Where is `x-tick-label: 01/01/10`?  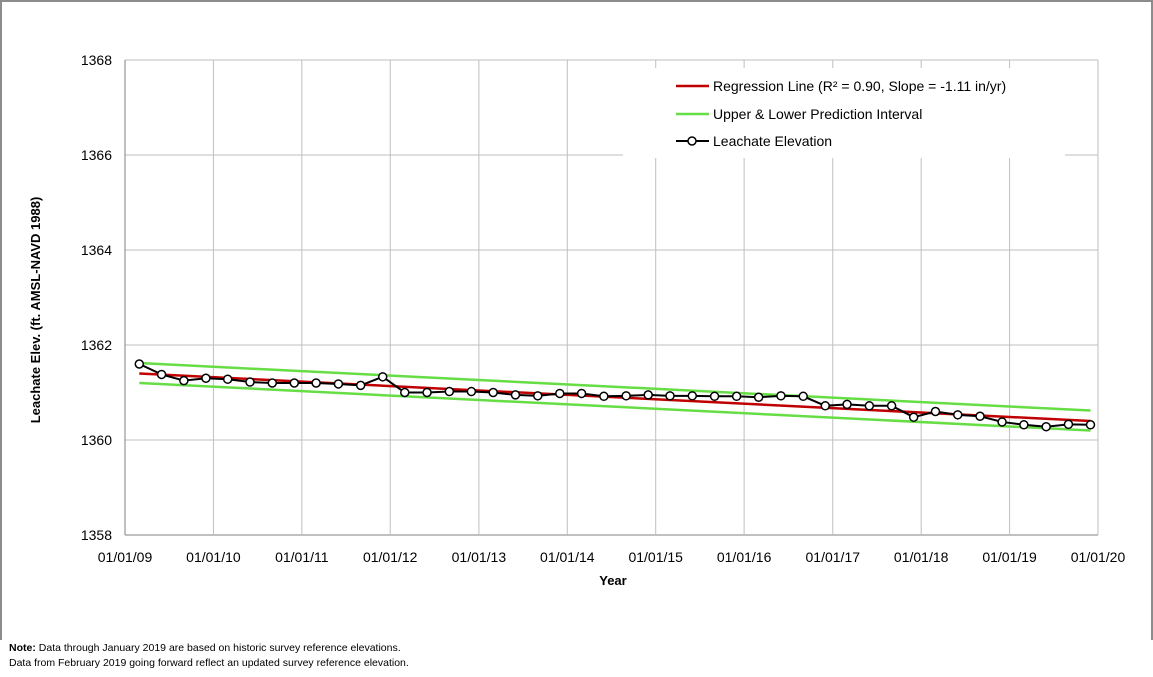 x-tick-label: 01/01/10 is located at coordinates (213, 557).